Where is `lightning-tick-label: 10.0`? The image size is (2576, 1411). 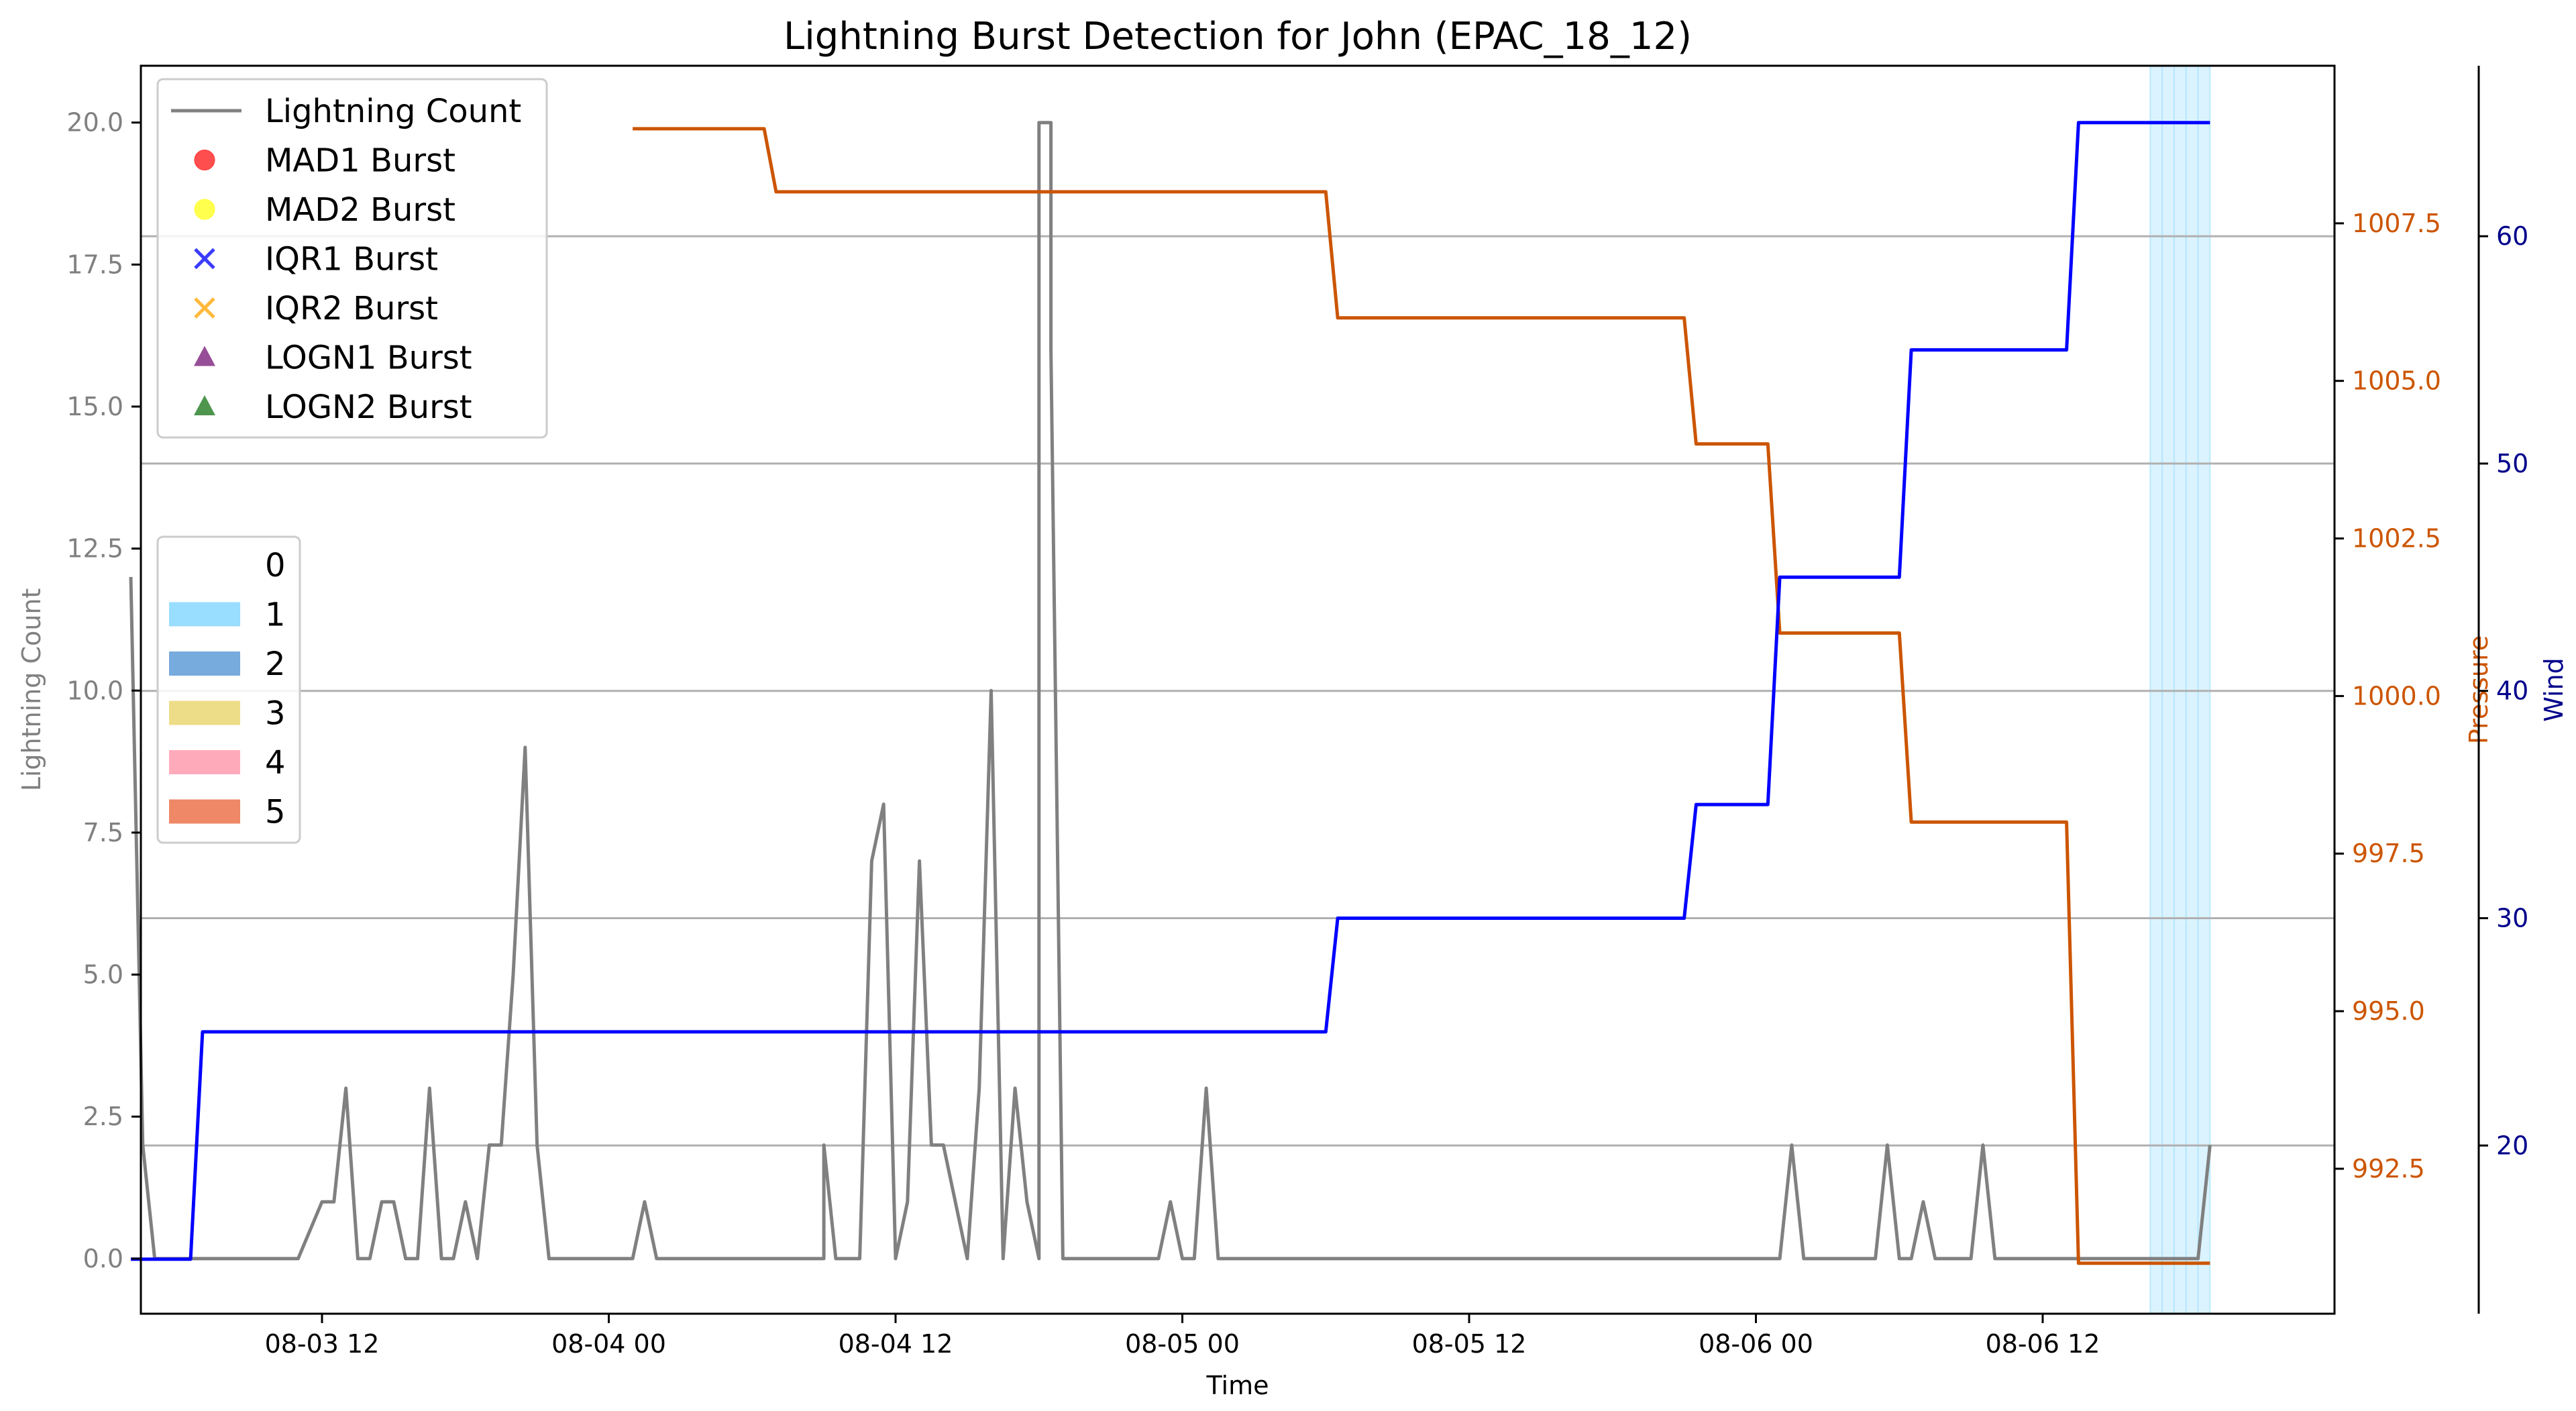 lightning-tick-label: 10.0 is located at coordinates (94, 690).